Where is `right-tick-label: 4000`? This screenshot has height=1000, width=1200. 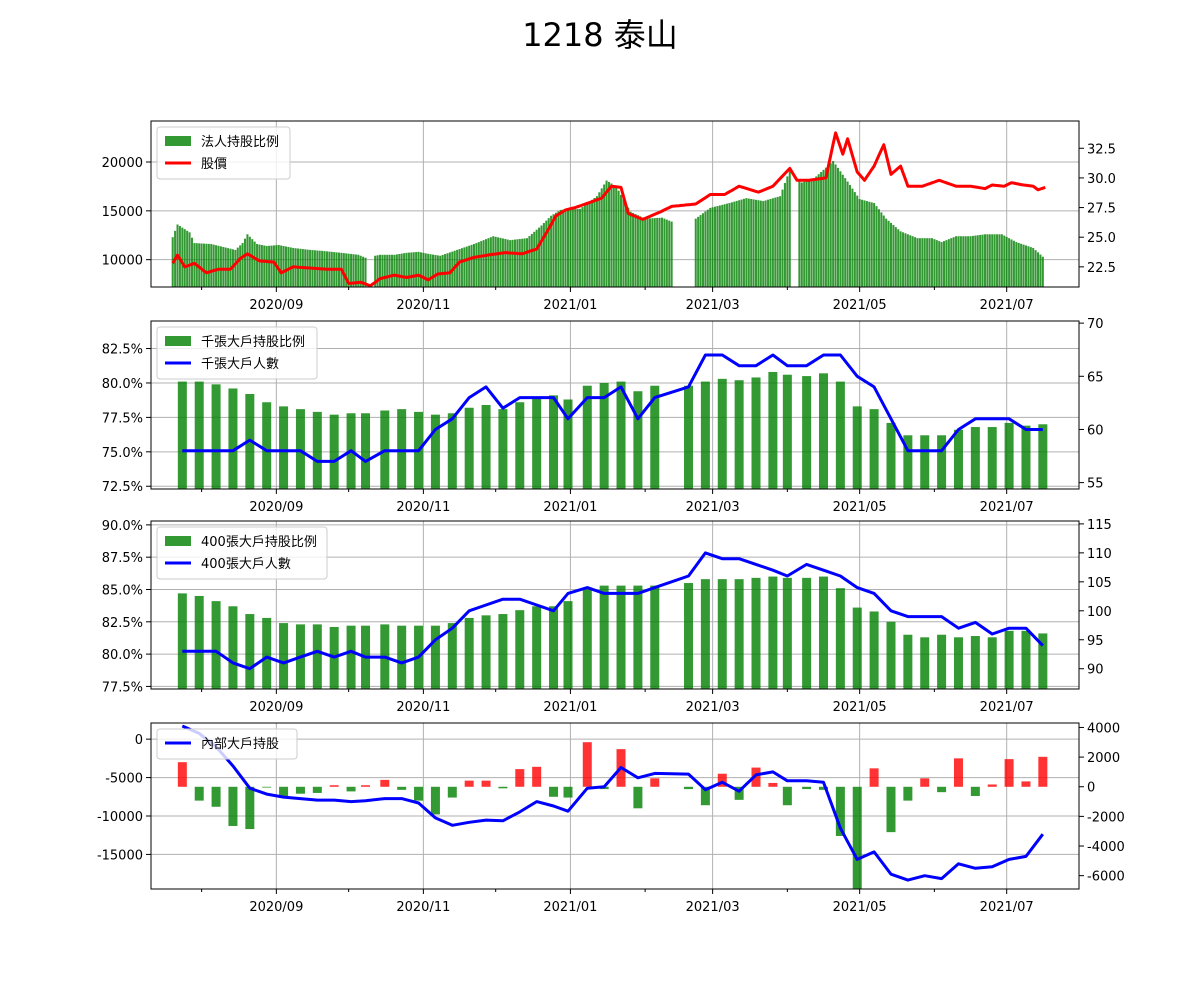
right-tick-label: 4000 is located at coordinates (1103, 728).